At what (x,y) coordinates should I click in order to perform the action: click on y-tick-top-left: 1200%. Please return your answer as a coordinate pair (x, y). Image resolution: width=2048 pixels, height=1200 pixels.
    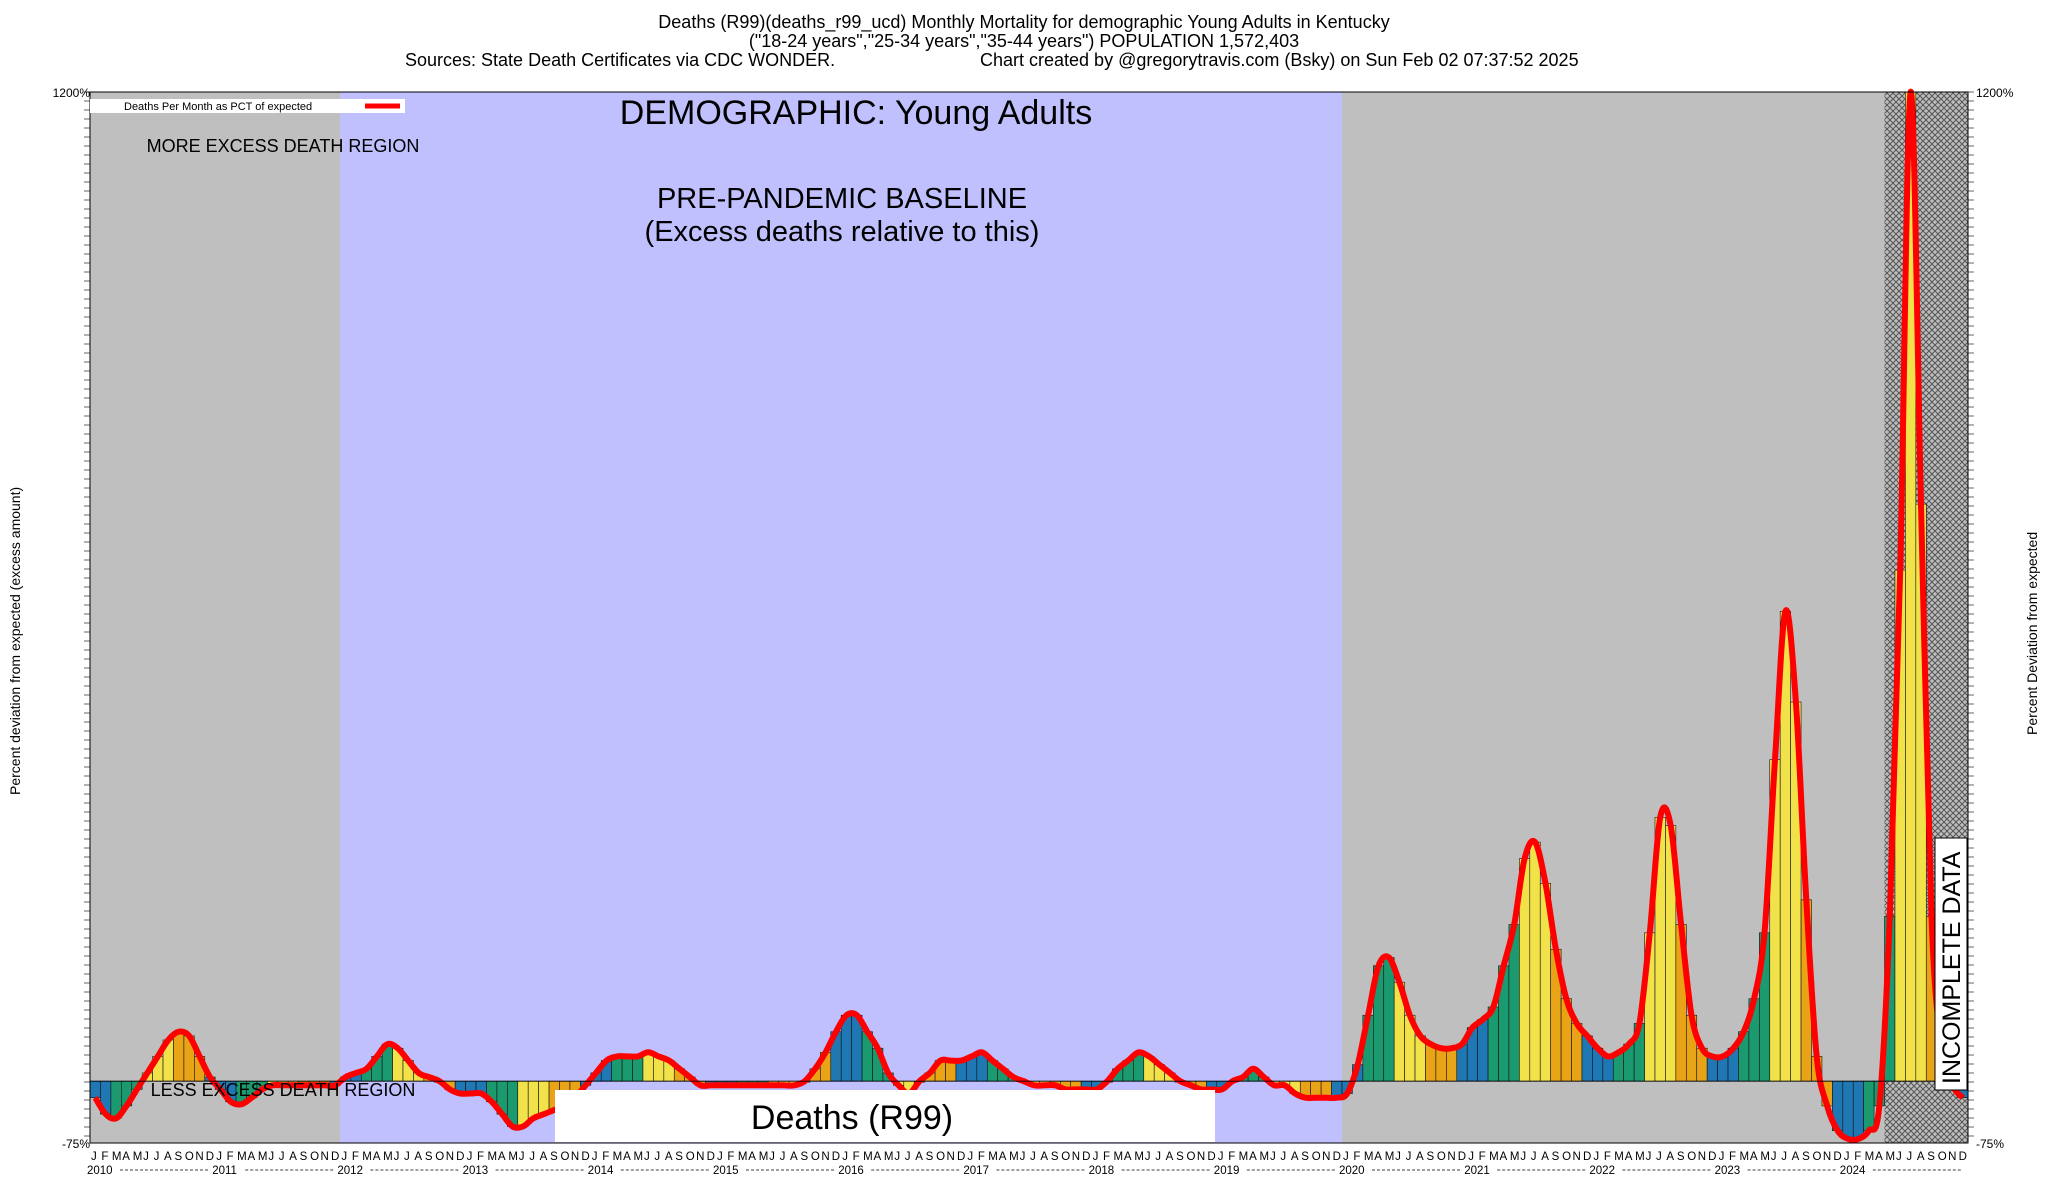
    Looking at the image, I should click on (72, 93).